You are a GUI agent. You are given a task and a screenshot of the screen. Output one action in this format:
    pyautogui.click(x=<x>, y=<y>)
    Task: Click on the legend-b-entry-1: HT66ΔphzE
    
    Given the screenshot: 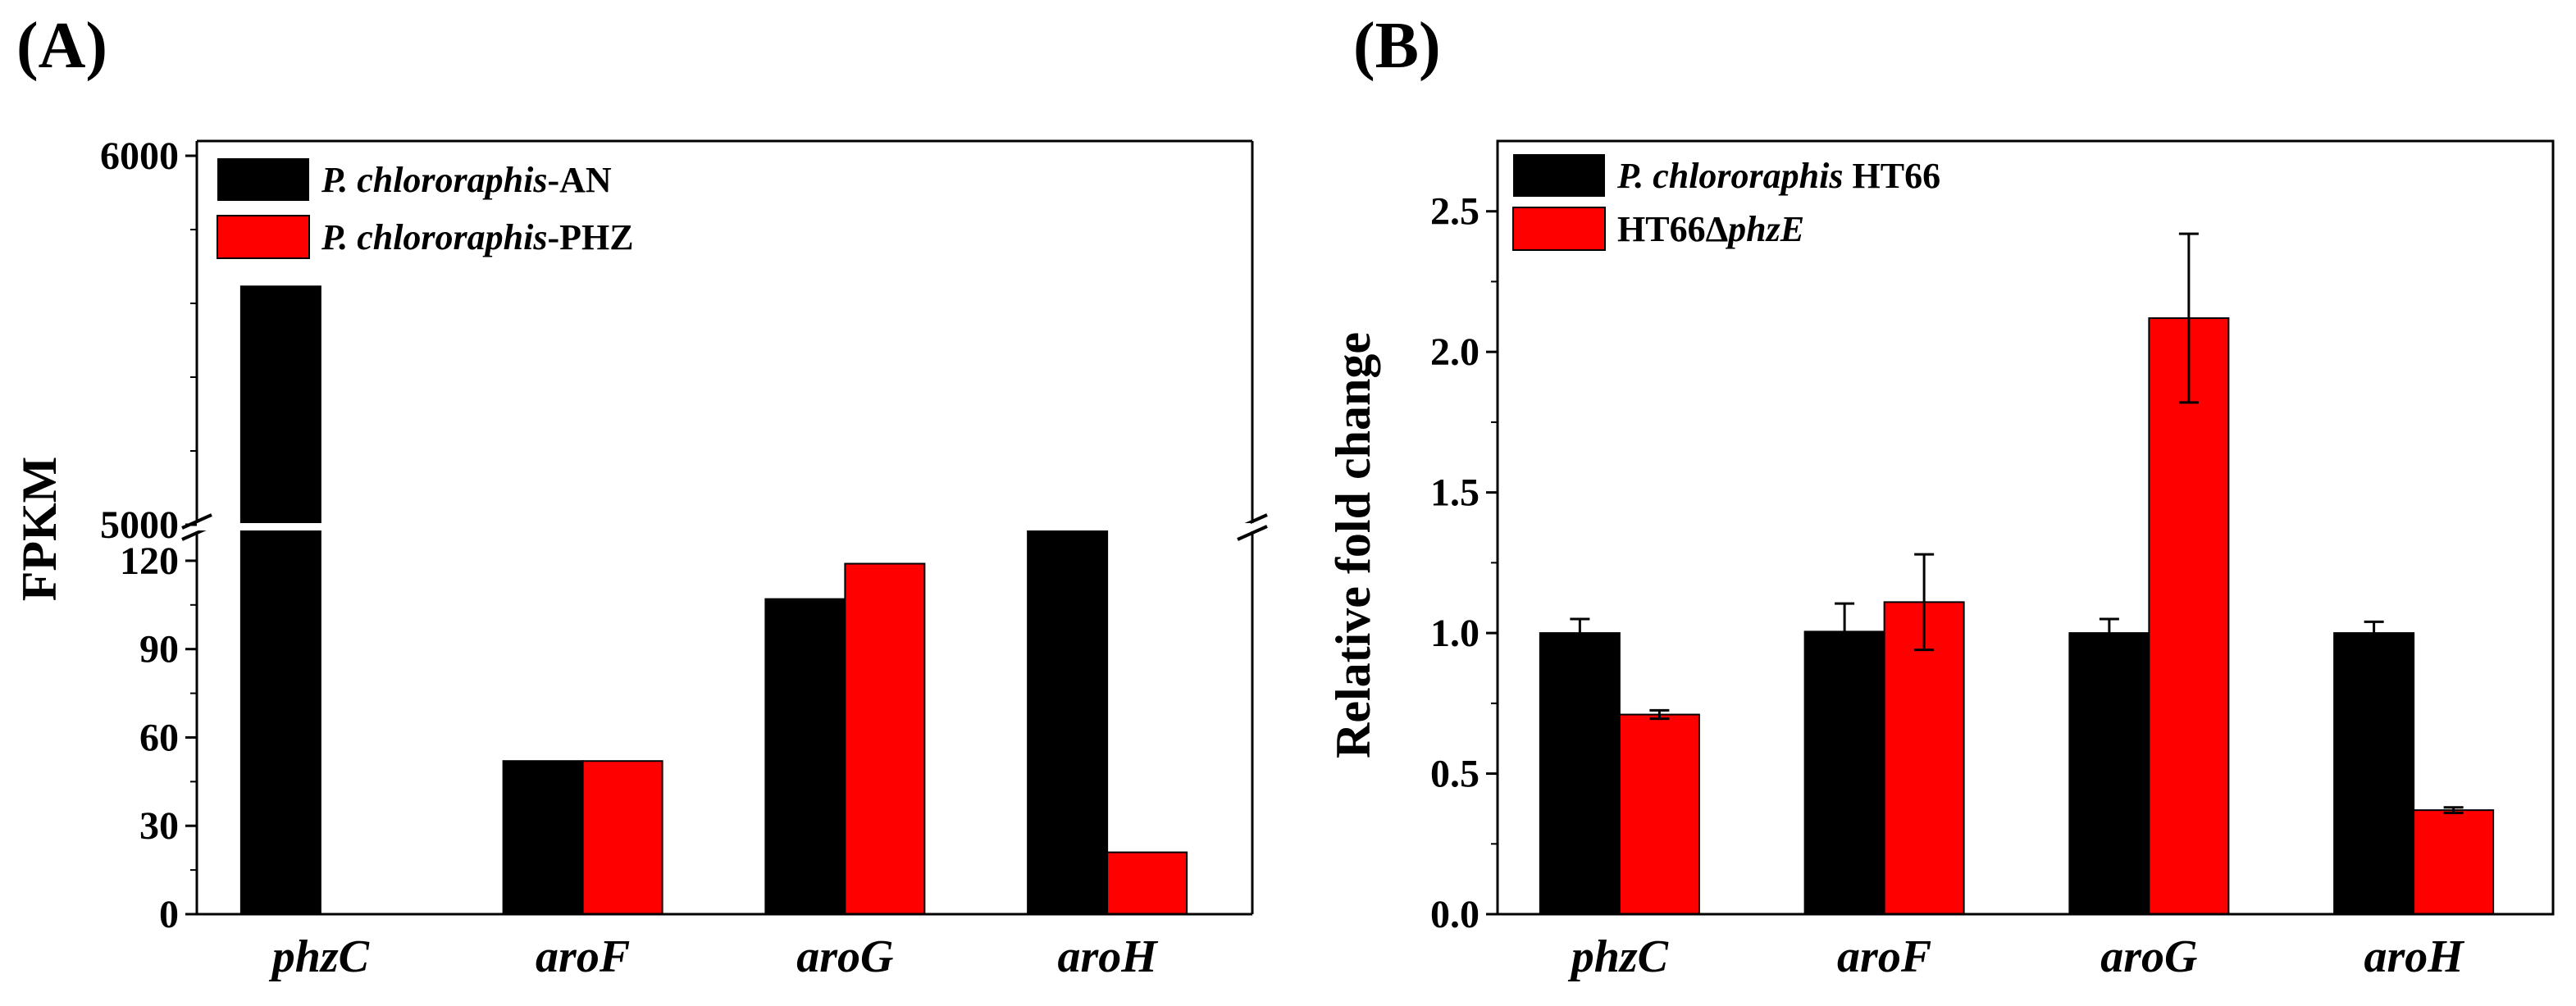 What is the action you would take?
    pyautogui.click(x=1710, y=229)
    